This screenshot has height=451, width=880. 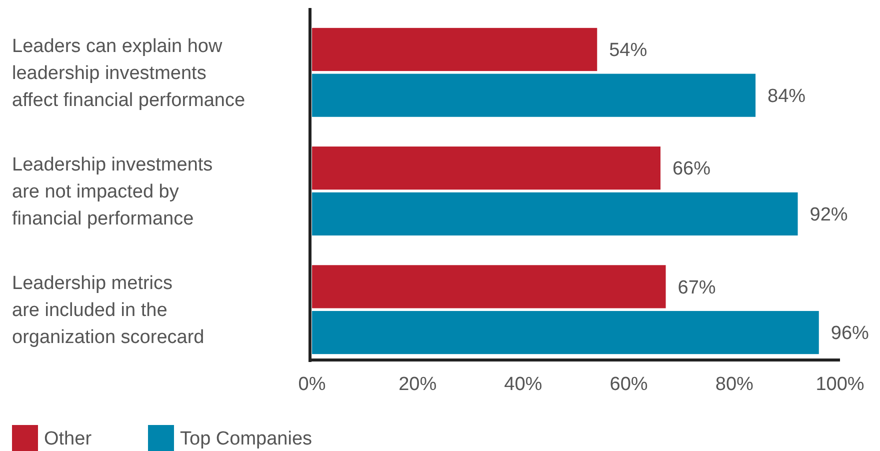 What do you see at coordinates (850, 333) in the screenshot?
I see `data-label: 96%` at bounding box center [850, 333].